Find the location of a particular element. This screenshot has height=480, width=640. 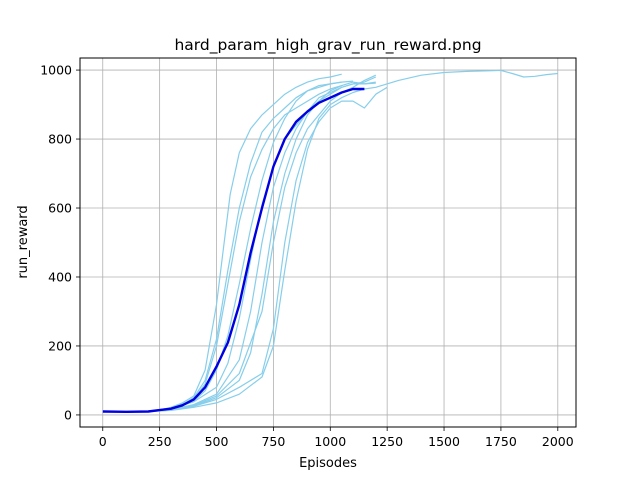

y-axis-title: run_reward is located at coordinates (23, 241).